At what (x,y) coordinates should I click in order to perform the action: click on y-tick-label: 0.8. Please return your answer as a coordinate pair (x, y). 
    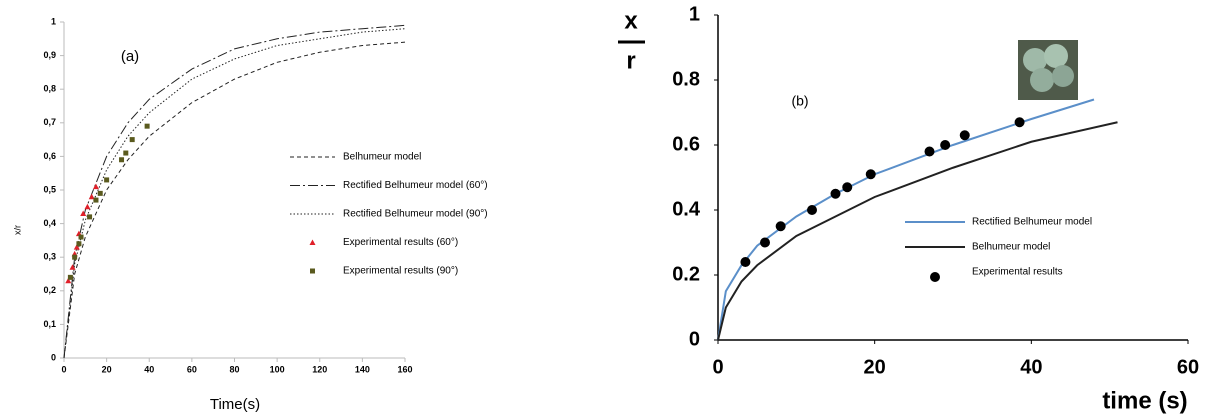
    Looking at the image, I should click on (686, 79).